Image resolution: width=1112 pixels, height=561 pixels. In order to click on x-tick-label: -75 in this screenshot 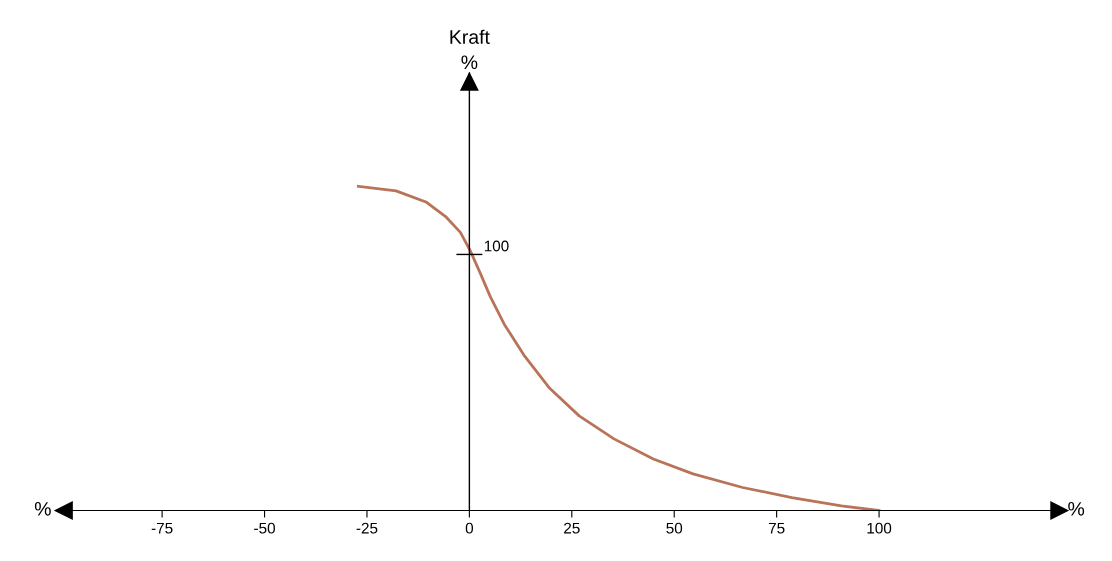, I will do `click(162, 528)`.